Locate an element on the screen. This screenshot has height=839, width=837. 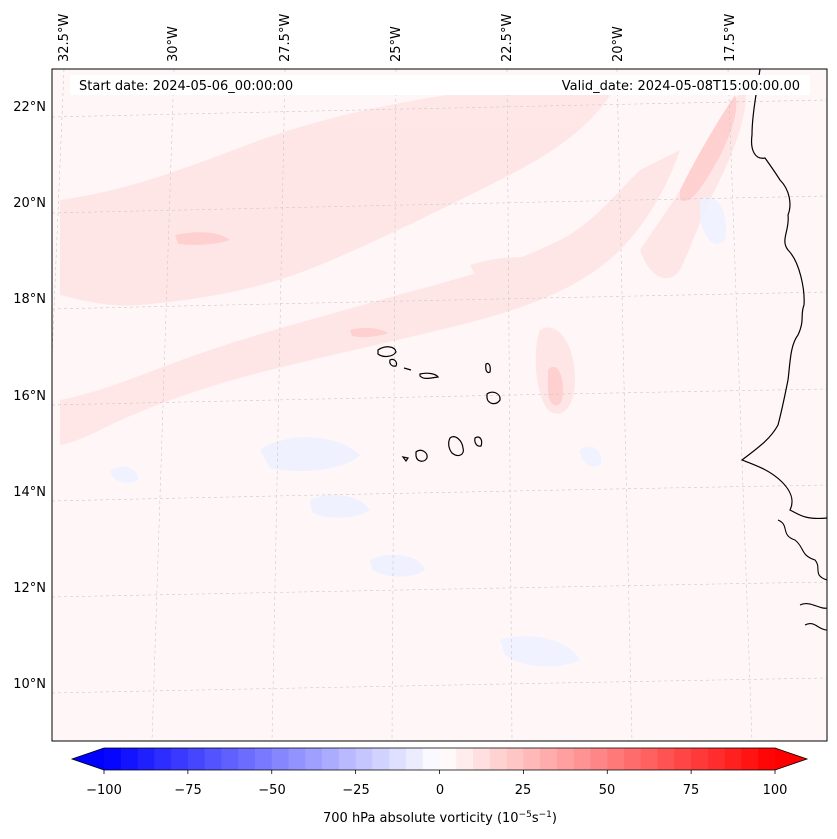
lat-label: 14°N is located at coordinates (29, 492).